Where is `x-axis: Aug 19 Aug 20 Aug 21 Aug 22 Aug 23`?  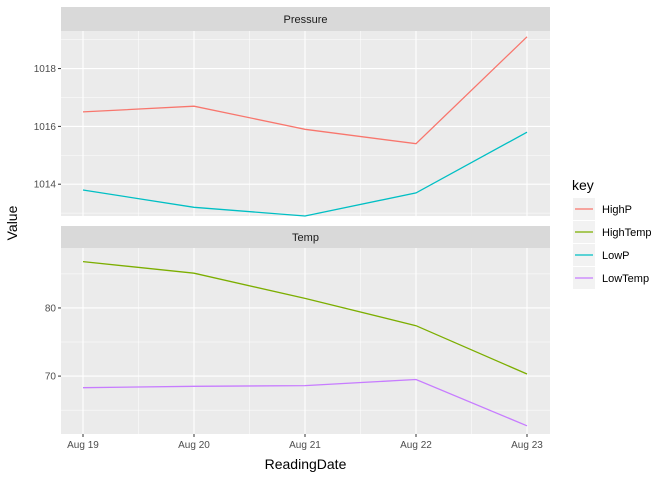
x-axis: Aug 19 Aug 20 Aug 21 Aug 22 Aug 23 is located at coordinates (305, 442).